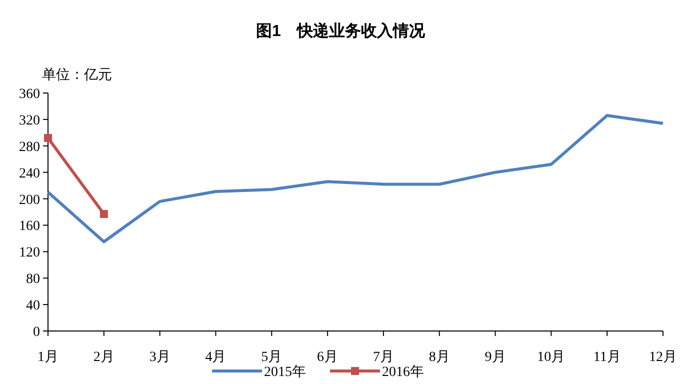  Describe the element at coordinates (383, 357) in the screenshot. I see `x-tick-label: 7月` at that location.